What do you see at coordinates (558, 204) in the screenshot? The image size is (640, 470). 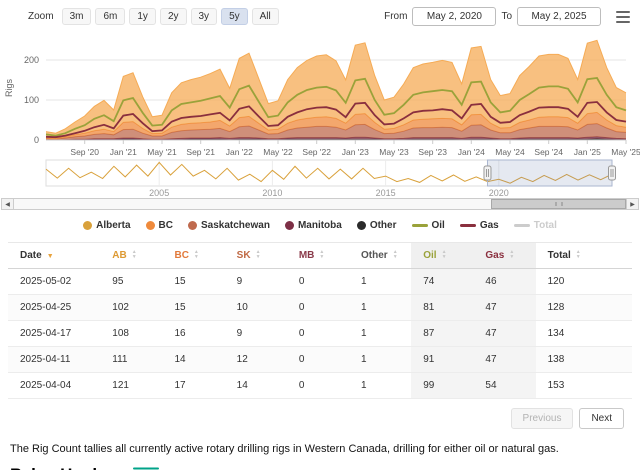 I see `scrollbar-thumb` at bounding box center [558, 204].